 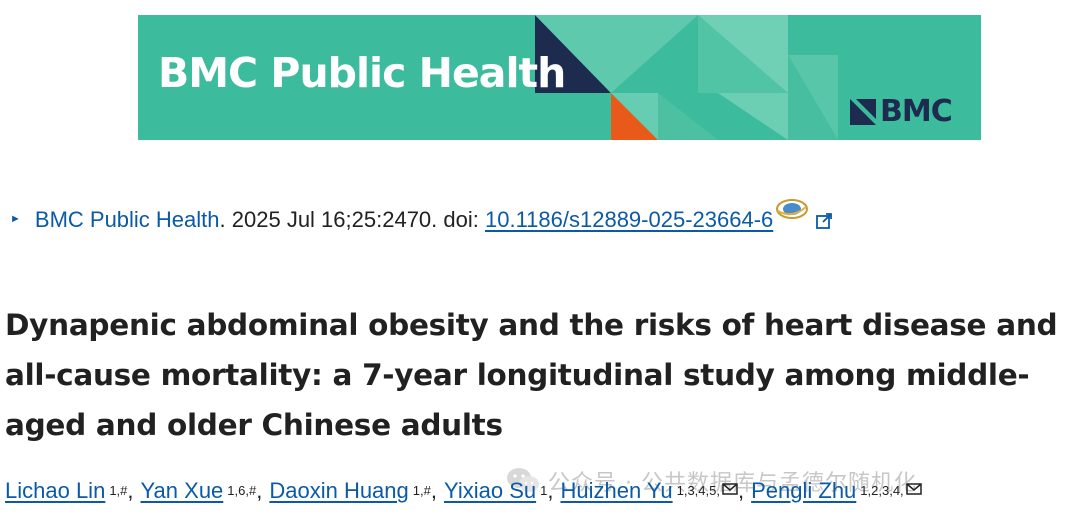 What do you see at coordinates (339, 490) in the screenshot?
I see `author-daoxin-huang: Daoxin Huang` at bounding box center [339, 490].